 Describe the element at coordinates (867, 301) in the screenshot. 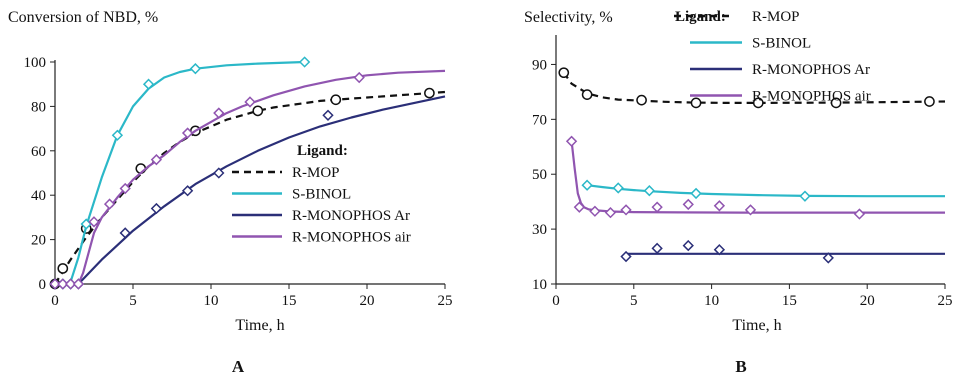

I see `panel-b-x-tick-label: 20` at that location.